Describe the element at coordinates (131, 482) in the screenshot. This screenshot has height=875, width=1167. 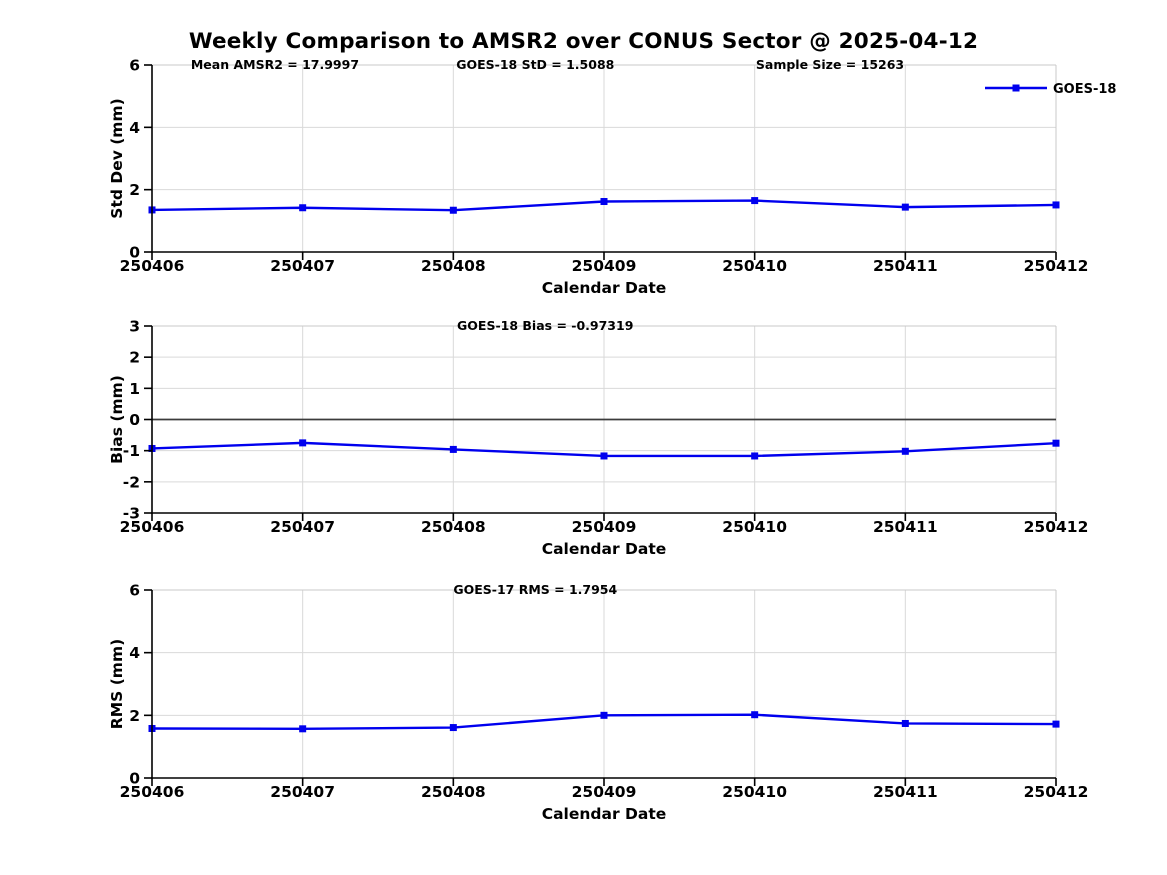
I see `y-tick-label: -2` at that location.